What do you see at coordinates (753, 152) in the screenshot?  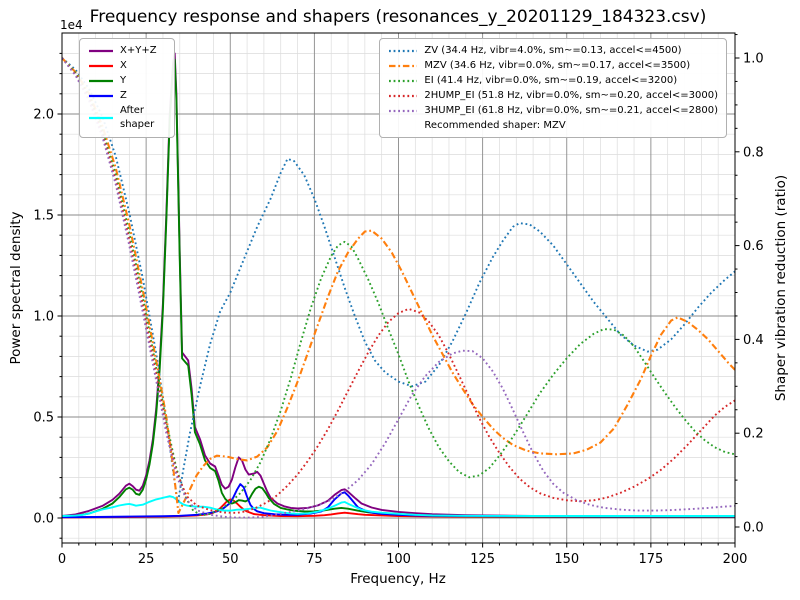 I see `right-y-tick-label: 0.8` at bounding box center [753, 152].